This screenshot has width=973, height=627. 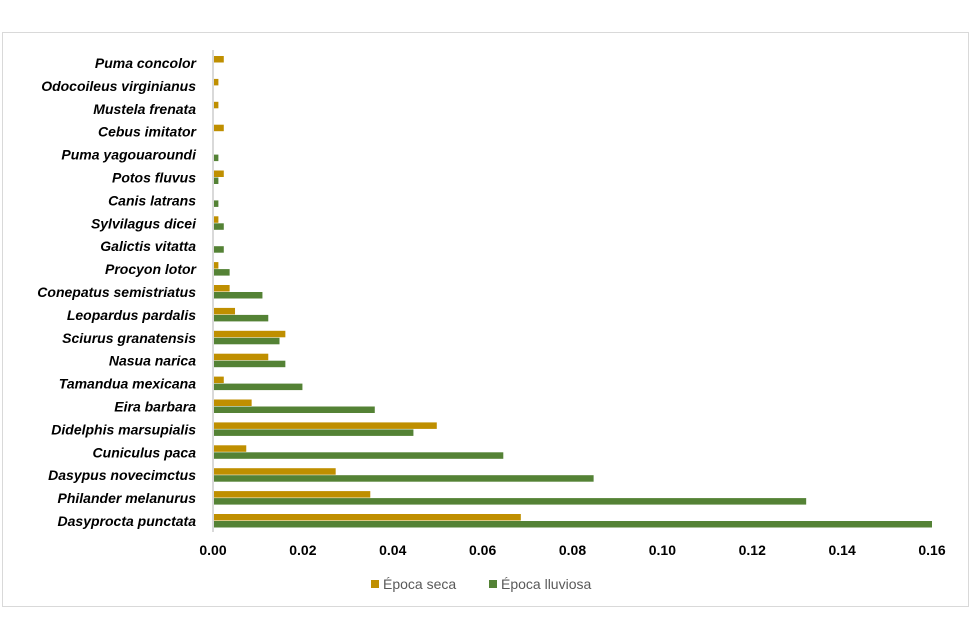 I want to click on x-tick-label: 0.02, so click(x=302, y=550).